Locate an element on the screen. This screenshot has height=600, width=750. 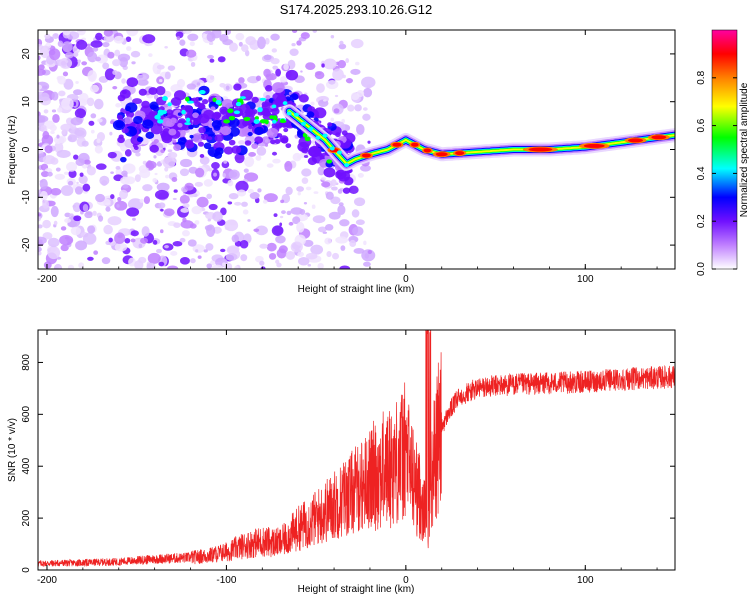
colorbar-tick-label: 0.6 is located at coordinates (701, 125).